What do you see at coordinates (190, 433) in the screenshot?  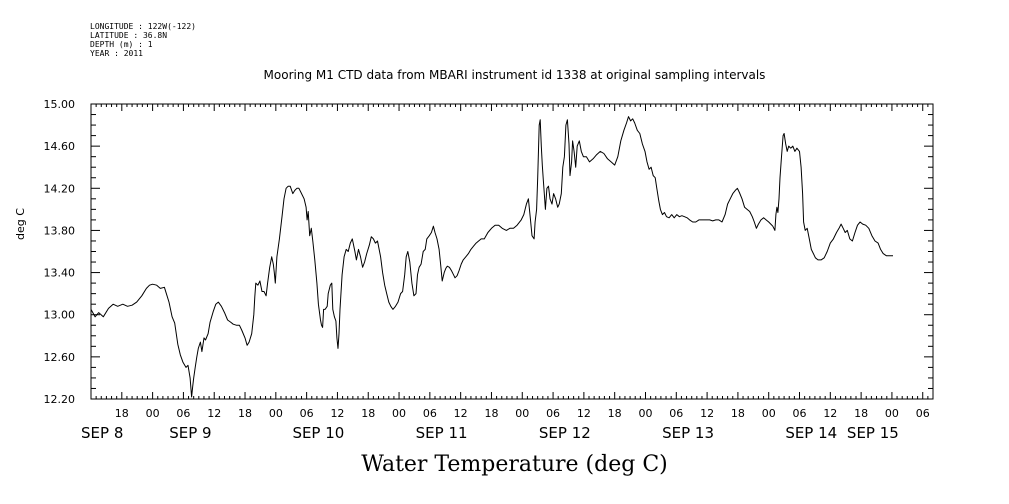 I see `x-day-label: SEP 9` at bounding box center [190, 433].